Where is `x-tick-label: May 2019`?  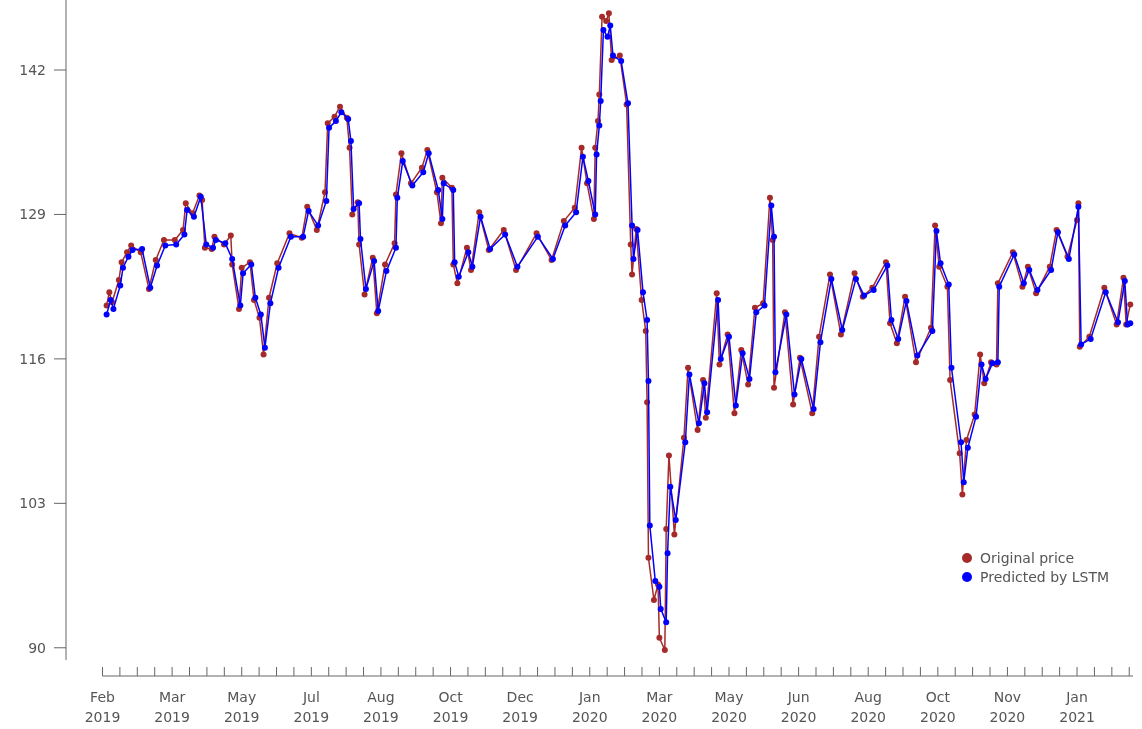 x-tick-label: May 2019 is located at coordinates (241, 707).